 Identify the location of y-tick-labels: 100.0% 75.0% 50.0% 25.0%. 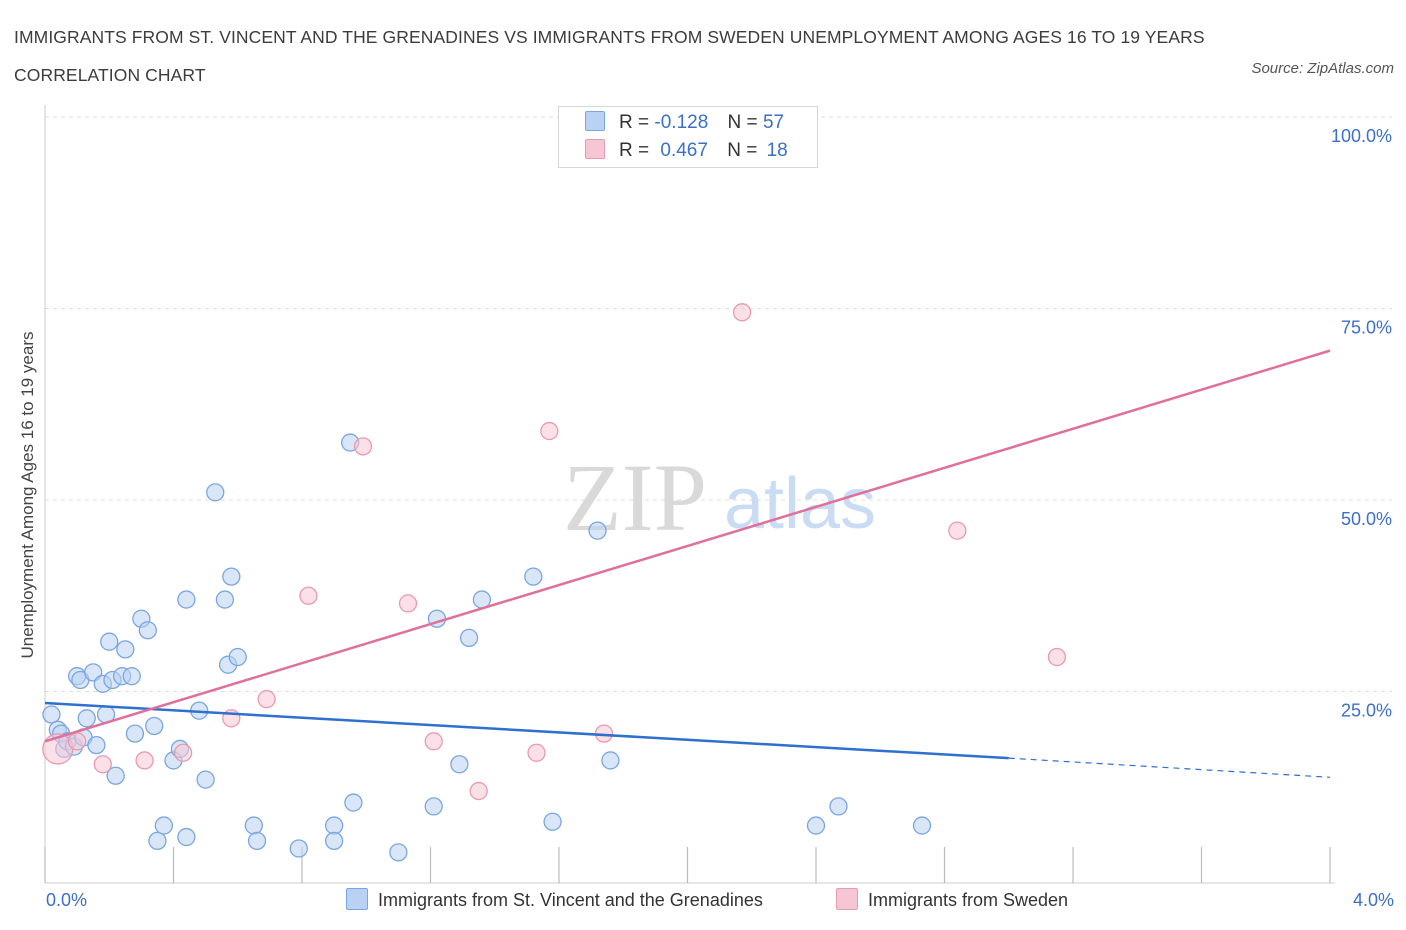
(1361, 423).